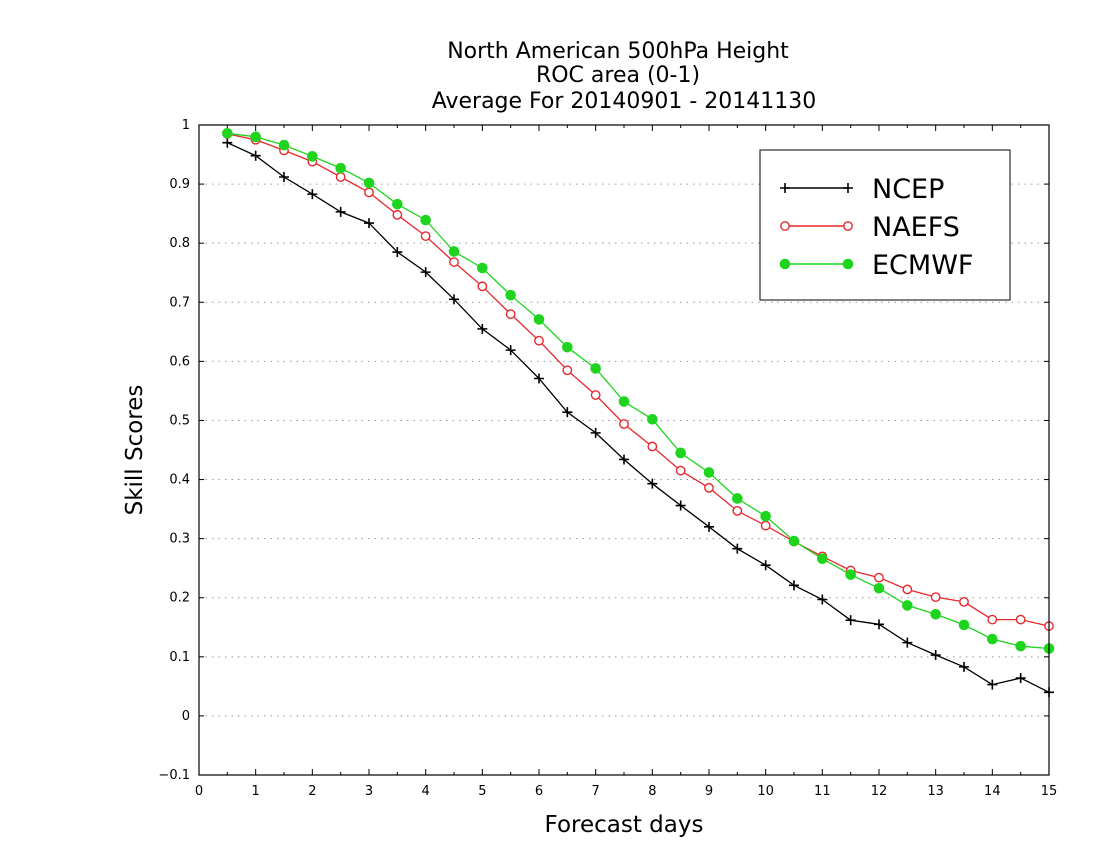 The height and width of the screenshot is (850, 1100). What do you see at coordinates (879, 791) in the screenshot?
I see `x-tick-label: 12` at bounding box center [879, 791].